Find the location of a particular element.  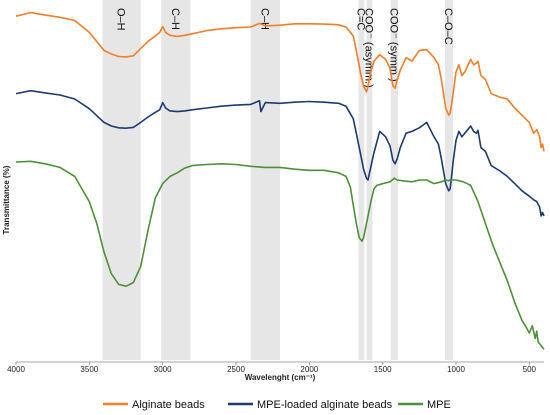

x-tick-label: 1000 is located at coordinates (456, 369).